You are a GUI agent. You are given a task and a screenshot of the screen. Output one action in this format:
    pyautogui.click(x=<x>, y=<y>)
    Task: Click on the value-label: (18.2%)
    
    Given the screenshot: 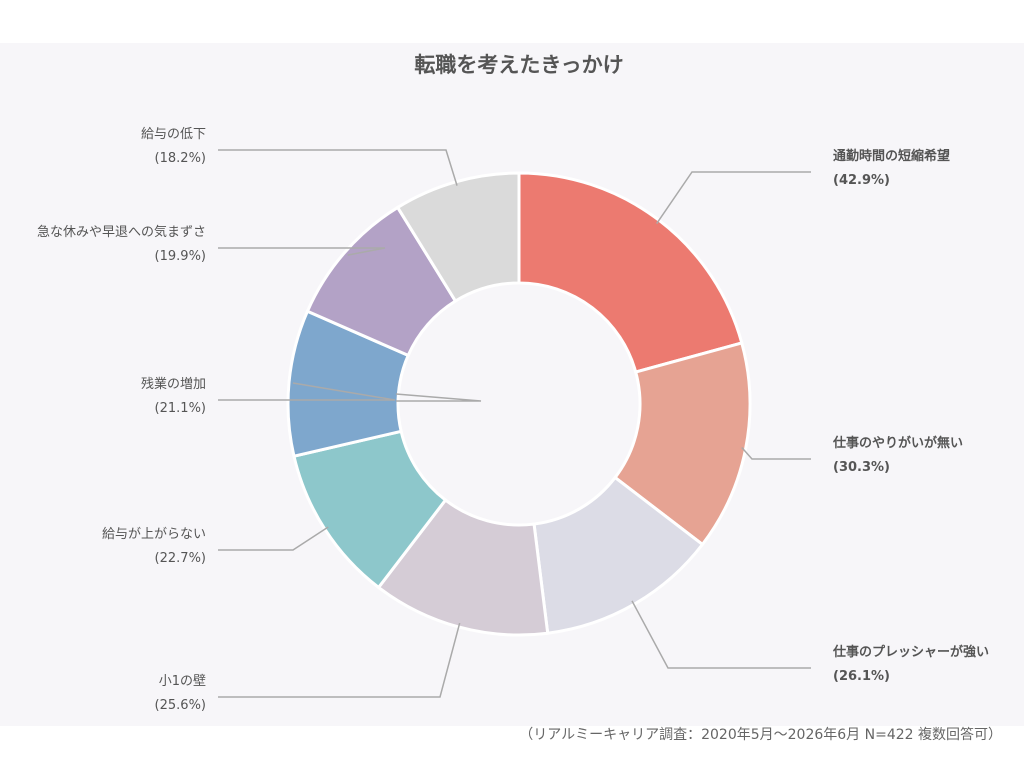 What is the action you would take?
    pyautogui.click(x=180, y=158)
    